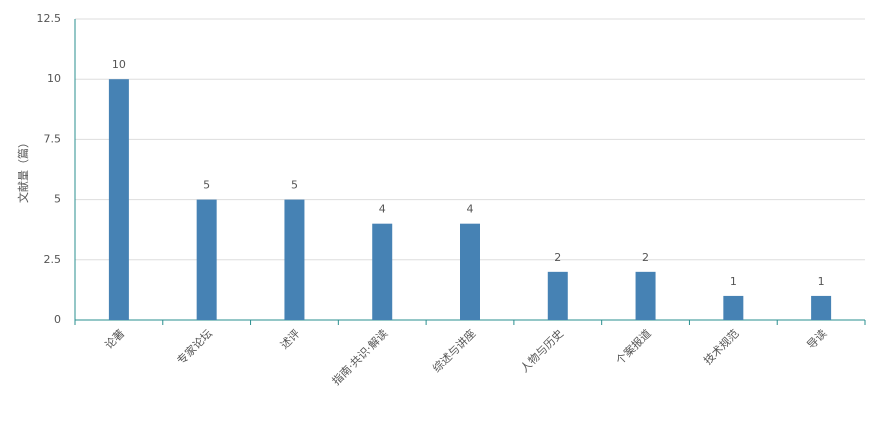 This screenshot has height=421, width=874. I want to click on x-tick-label: 指南·共识·解读, so click(360, 357).